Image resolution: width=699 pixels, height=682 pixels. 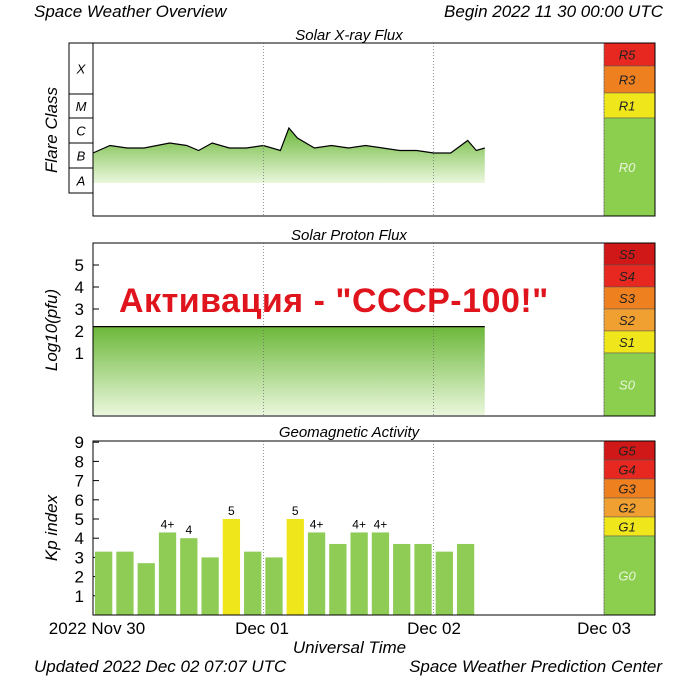 What do you see at coordinates (349, 647) in the screenshot?
I see `x-axis-title: Universal Time` at bounding box center [349, 647].